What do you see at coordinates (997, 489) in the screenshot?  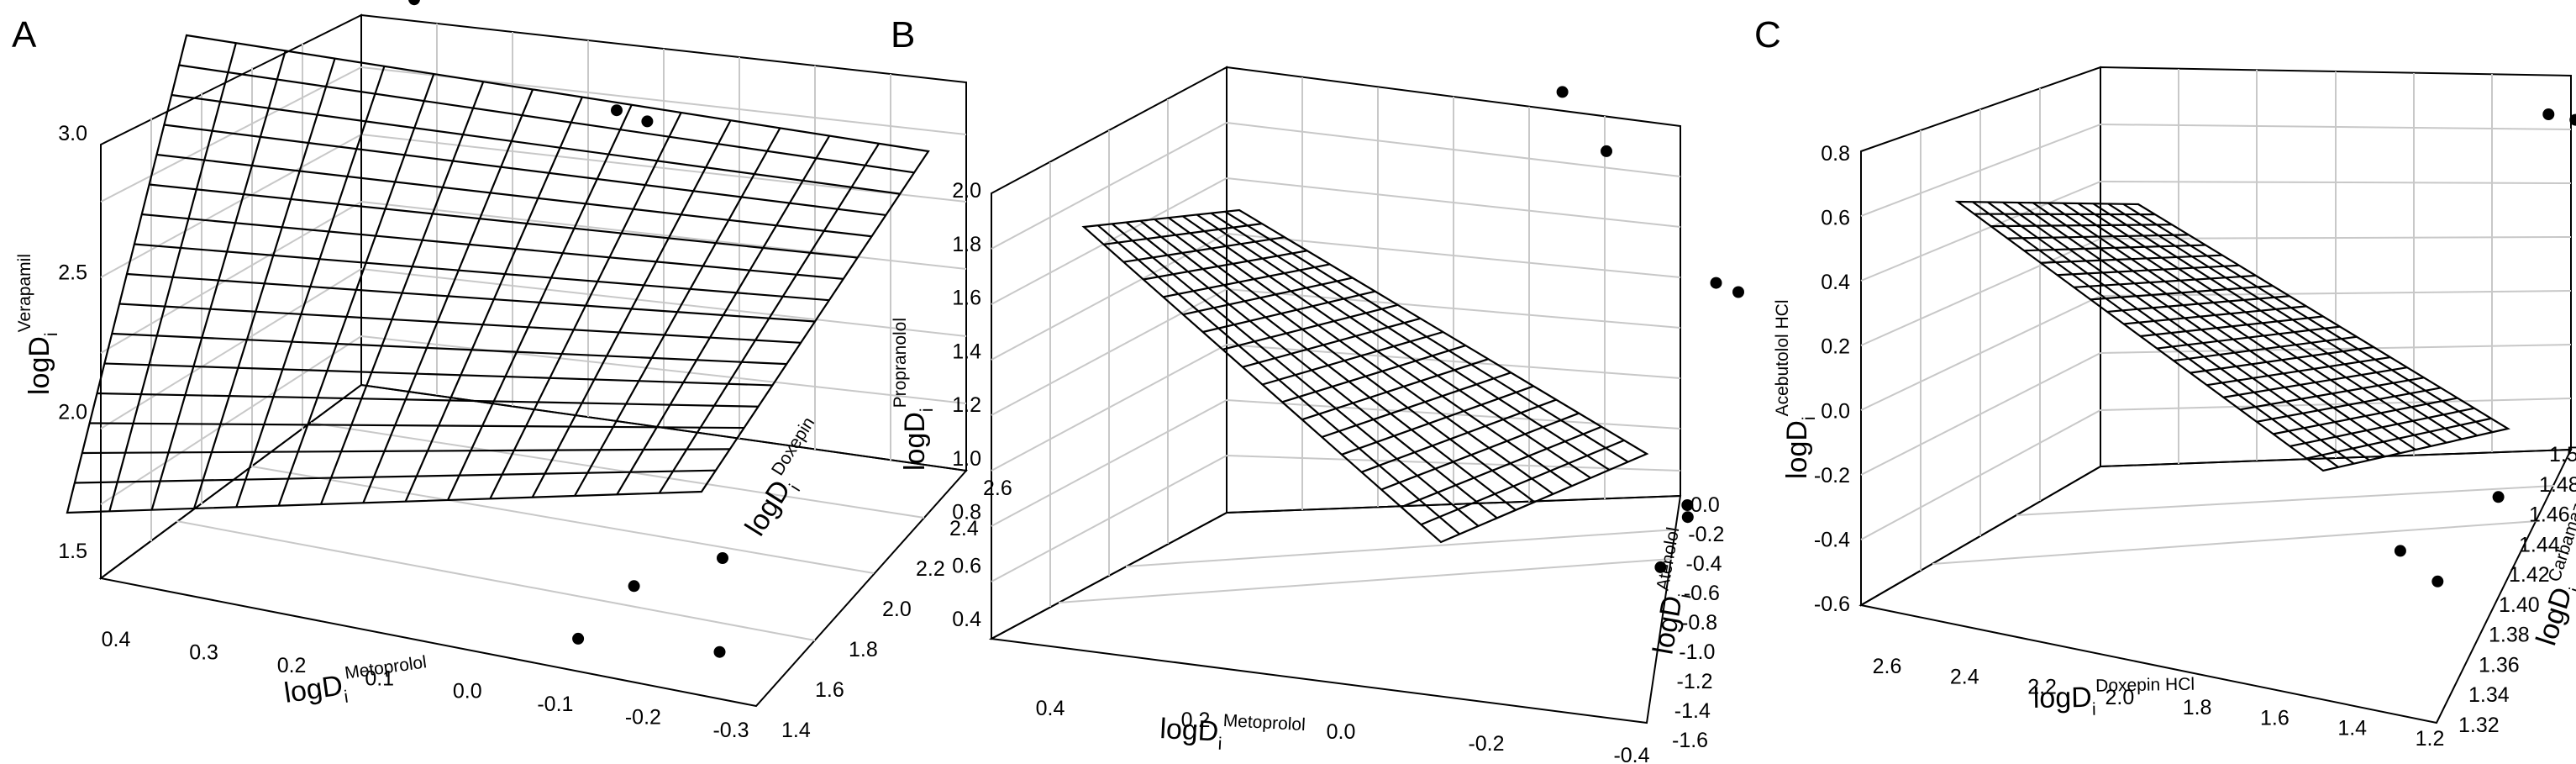 I see `tick-label: 2.6` at bounding box center [997, 489].